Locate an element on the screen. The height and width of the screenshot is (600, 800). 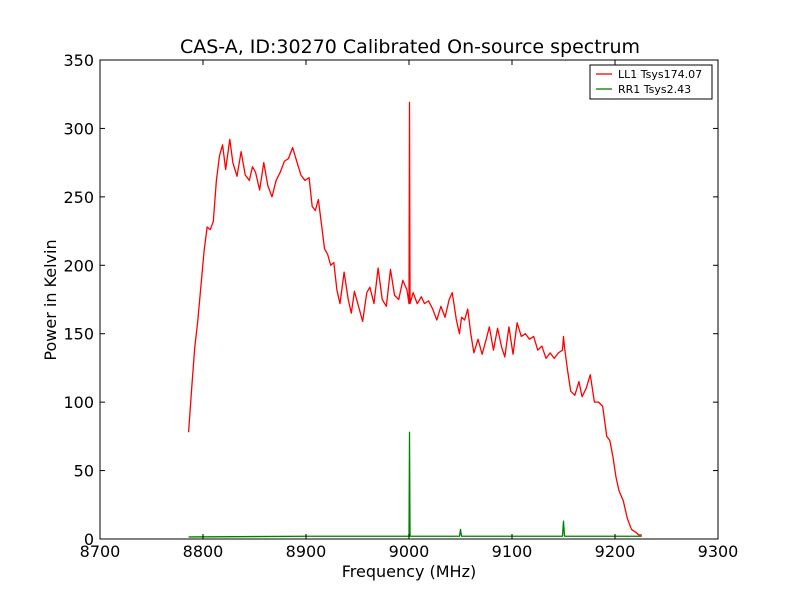
y-tick-label: 150 is located at coordinates (78, 334).